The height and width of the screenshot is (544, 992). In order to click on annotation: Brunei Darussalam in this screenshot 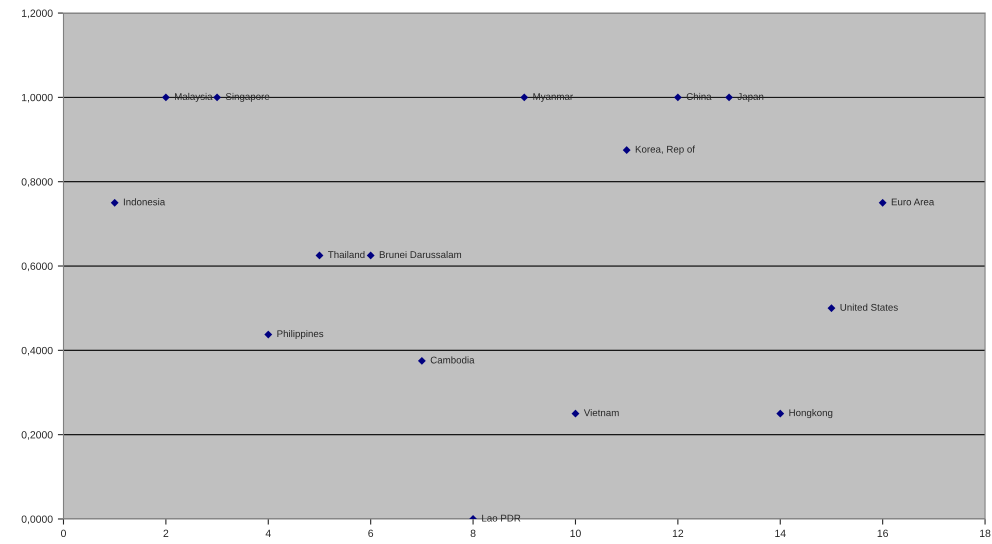, I will do `click(421, 254)`.